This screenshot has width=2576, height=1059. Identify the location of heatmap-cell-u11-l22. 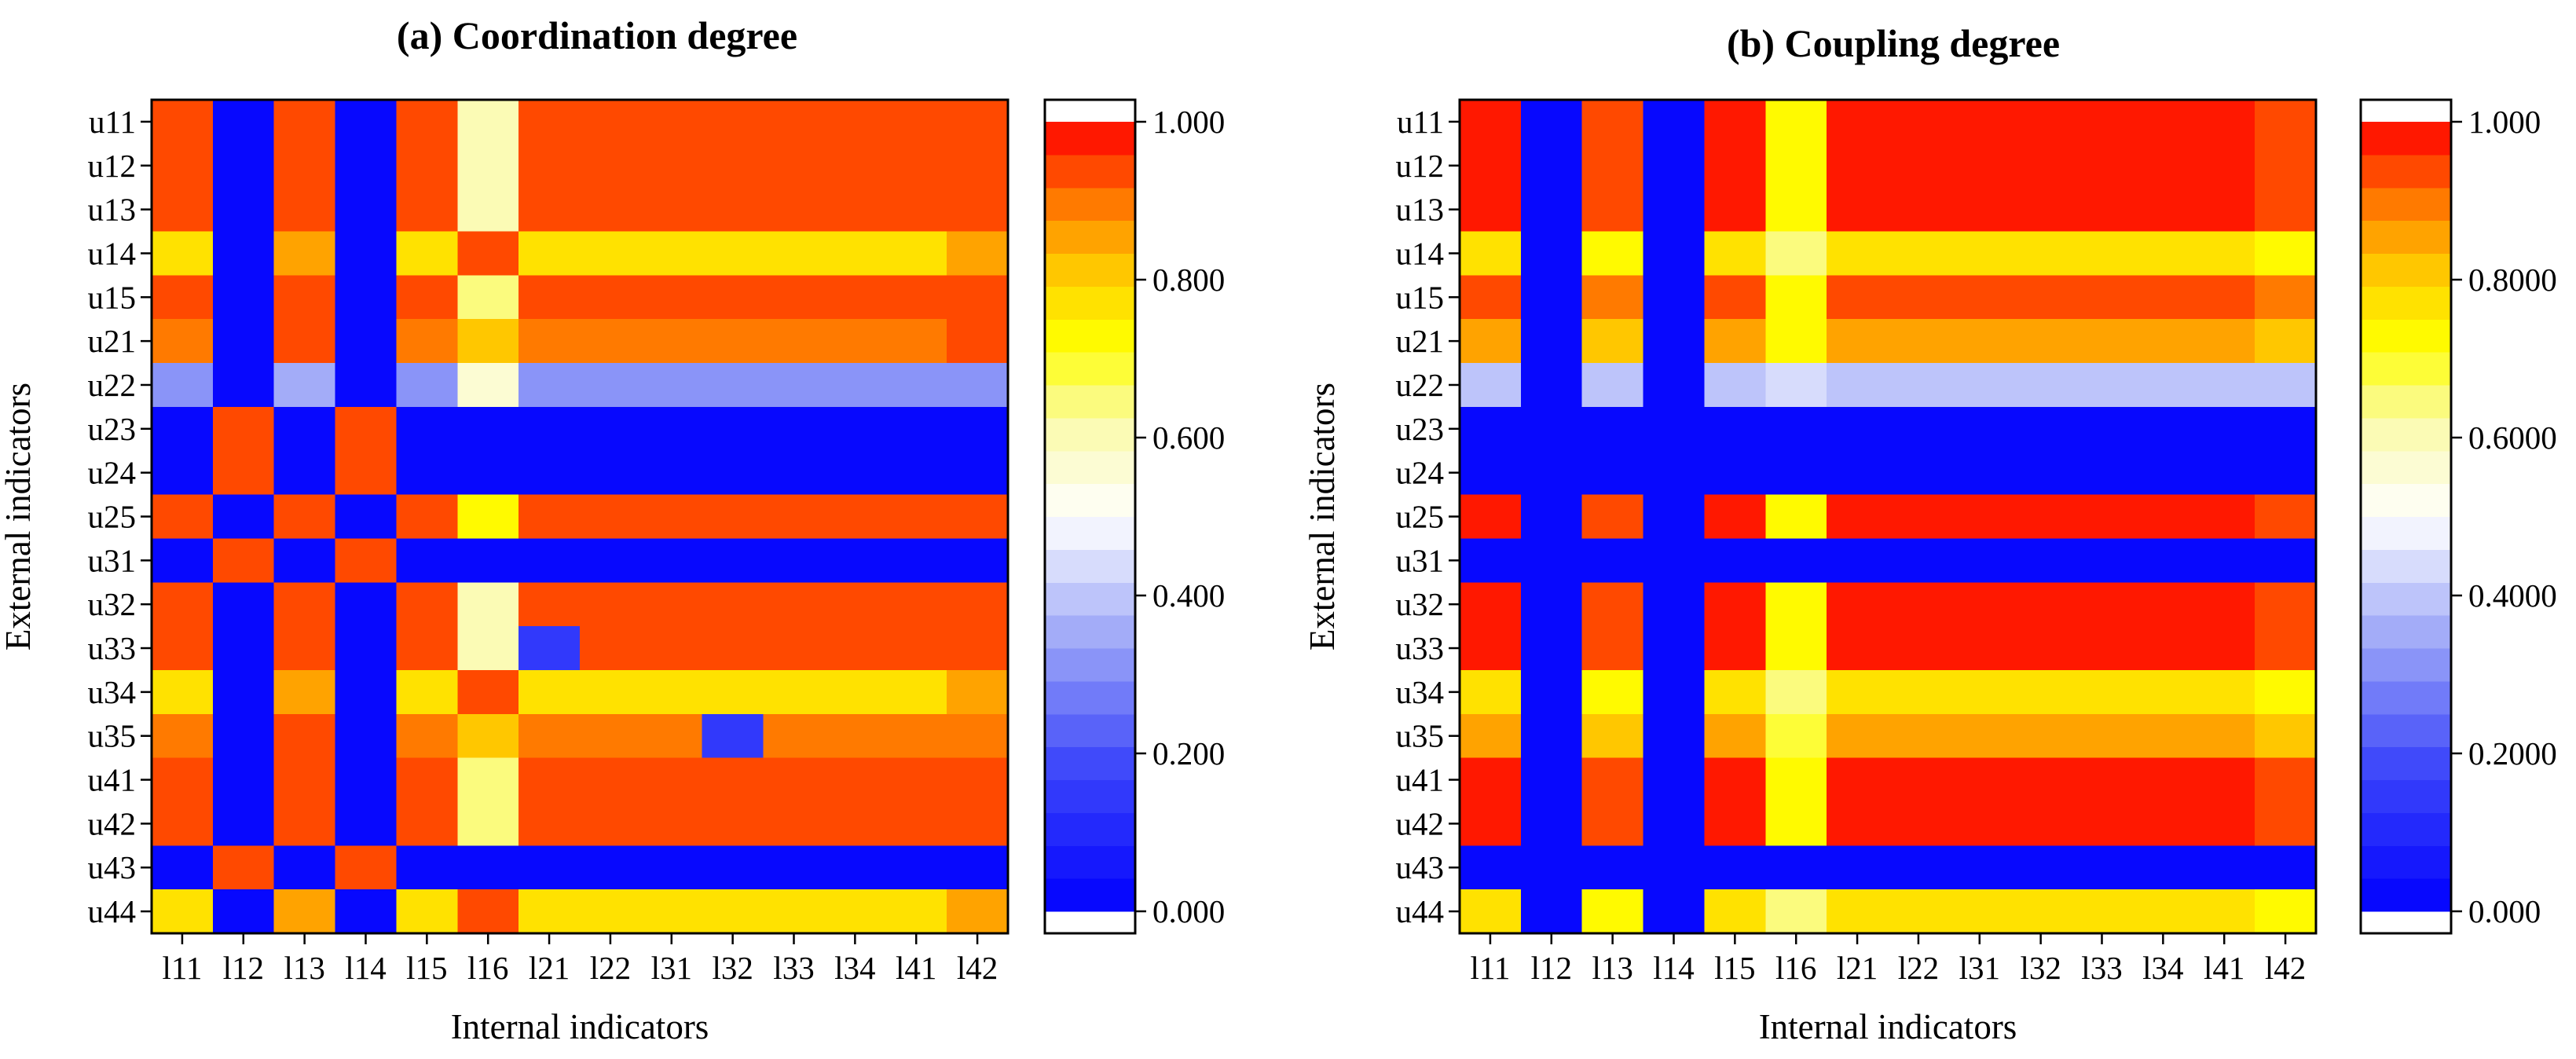
(1919, 122).